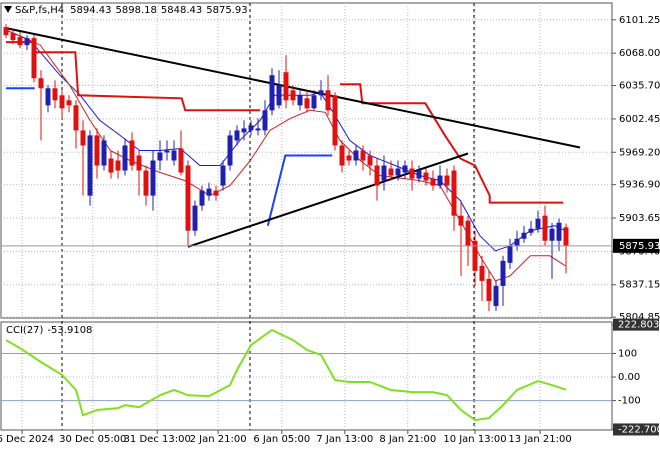 This screenshot has height=450, width=660. What do you see at coordinates (157, 439) in the screenshot?
I see `x-tick-label: 31 Dec 13:00` at bounding box center [157, 439].